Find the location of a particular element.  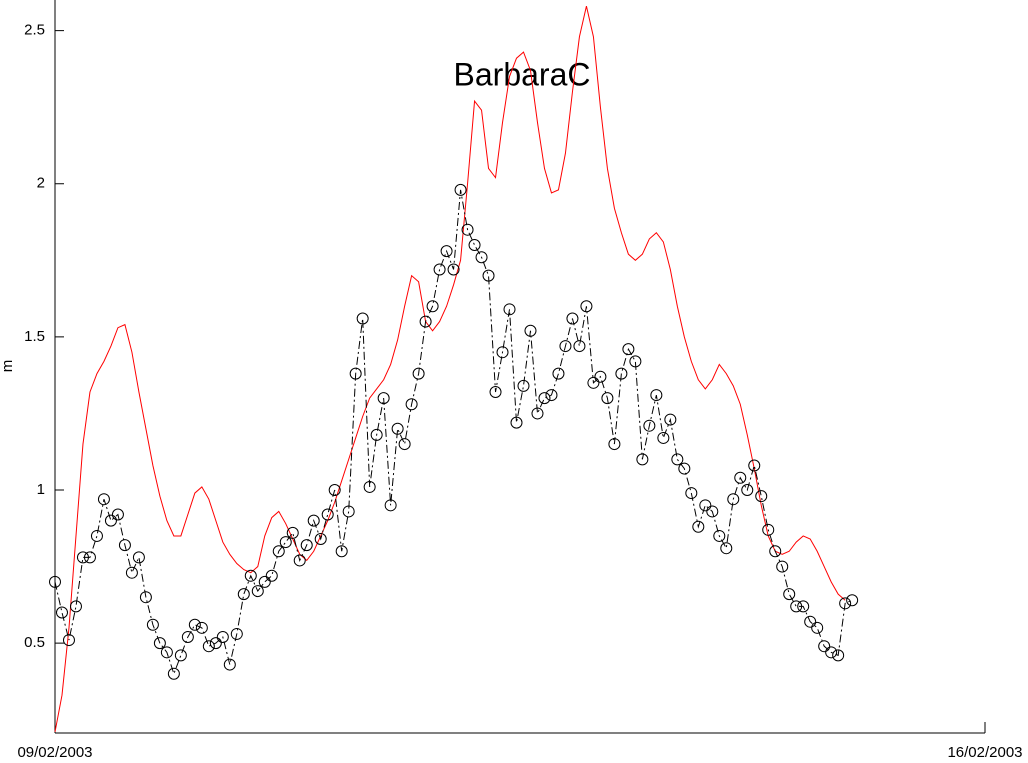

y-tick-label: 1.5 is located at coordinates (34, 336).